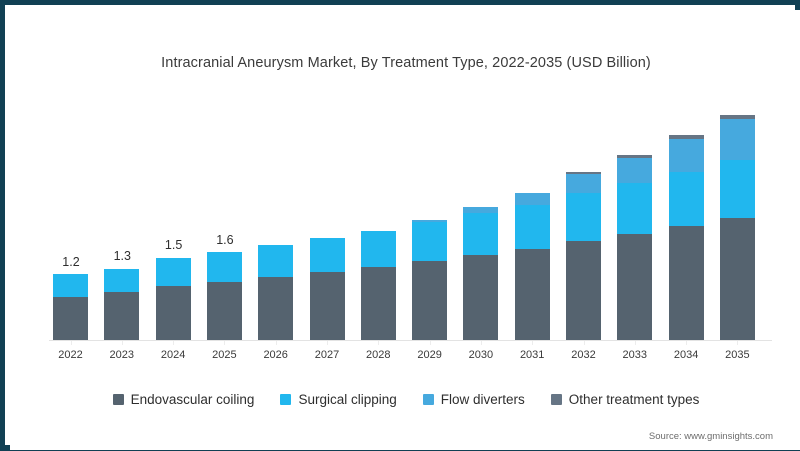 Image resolution: width=800 pixels, height=451 pixels. Describe the element at coordinates (686, 355) in the screenshot. I see `x-axis-label-2034: 2034` at that location.